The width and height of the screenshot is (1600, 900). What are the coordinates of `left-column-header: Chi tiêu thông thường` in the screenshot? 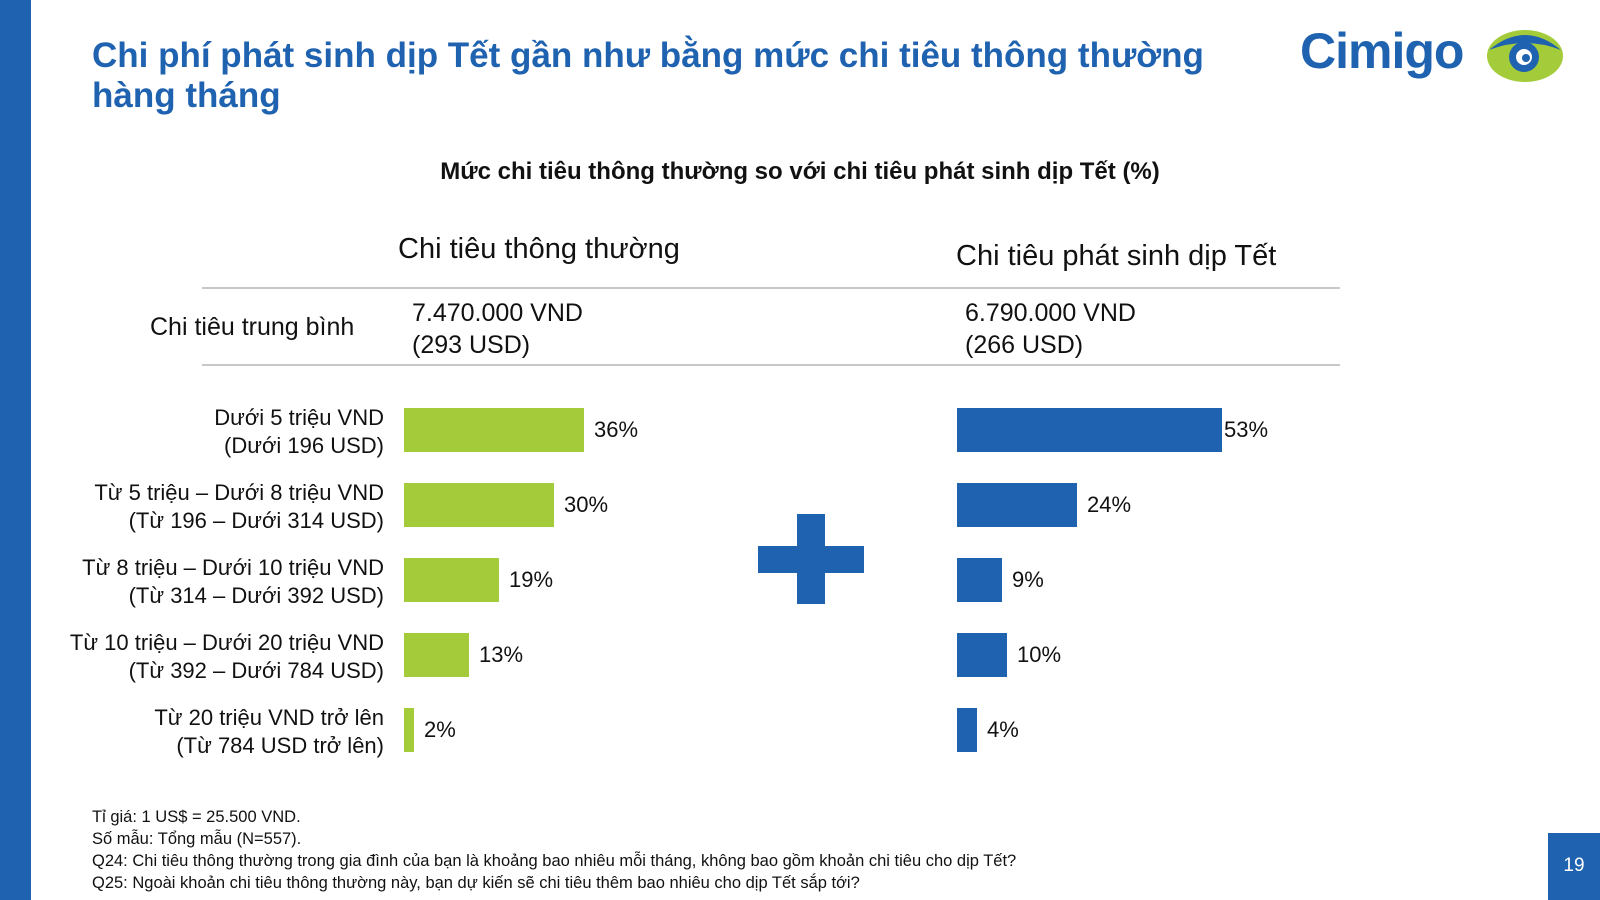 It's located at (539, 249).